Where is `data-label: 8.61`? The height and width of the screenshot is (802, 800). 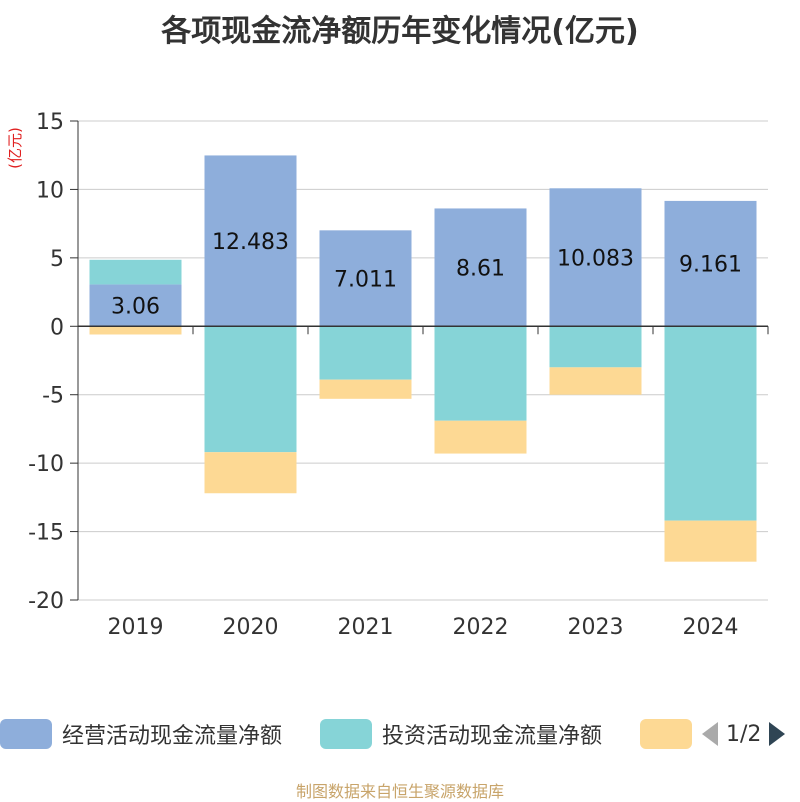 data-label: 8.61 is located at coordinates (480, 268).